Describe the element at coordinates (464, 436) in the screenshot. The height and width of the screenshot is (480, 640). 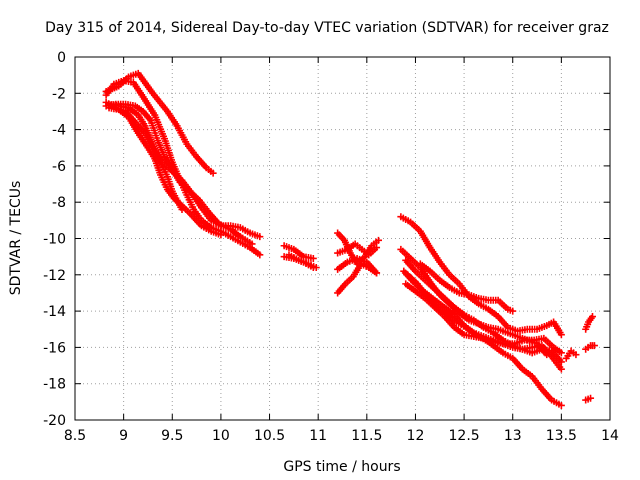
I see `x-tick-label: 12.5` at that location.